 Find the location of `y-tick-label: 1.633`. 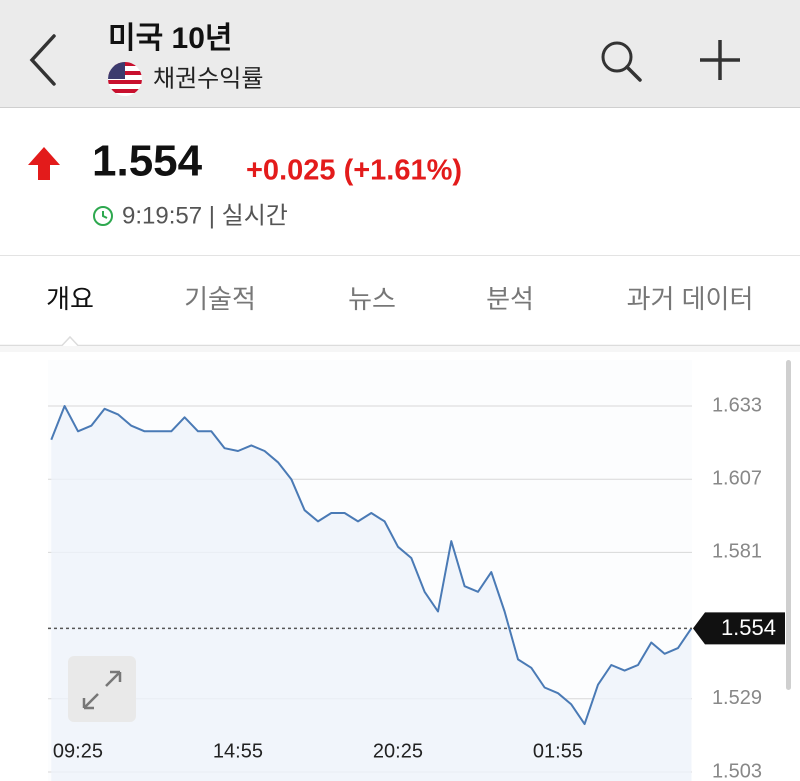

y-tick-label: 1.633 is located at coordinates (737, 405).